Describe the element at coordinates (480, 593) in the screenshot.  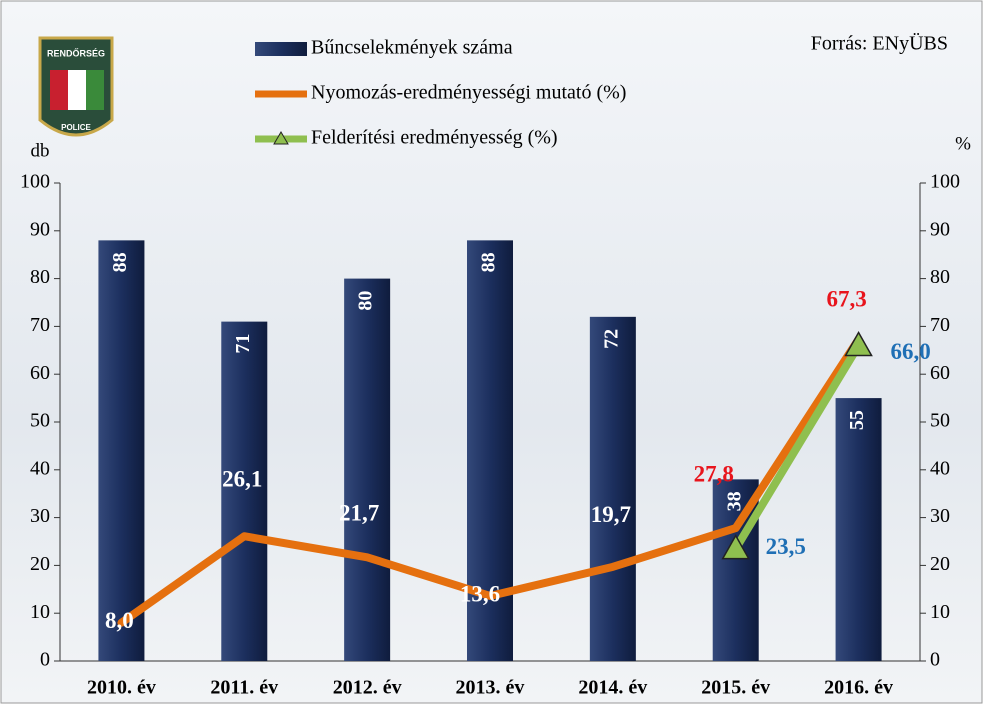
I see `line-value-label: 13,6` at that location.